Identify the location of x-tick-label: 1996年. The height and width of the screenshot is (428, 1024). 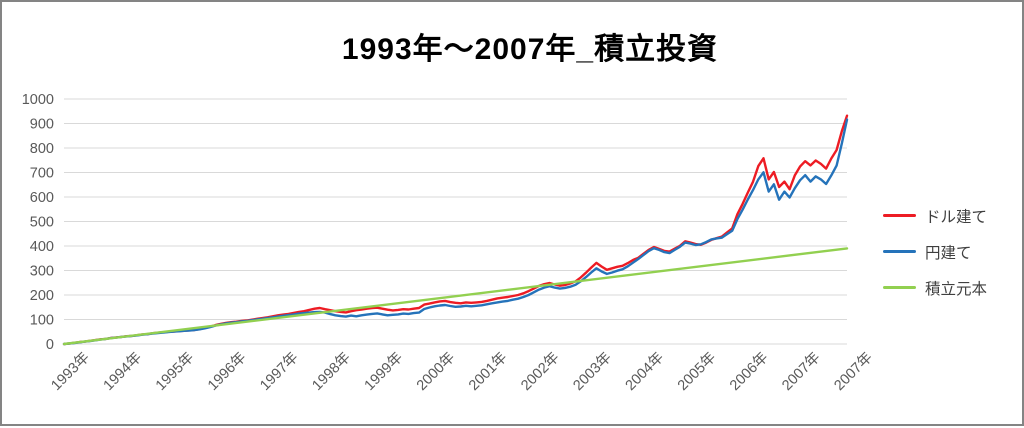
(226, 371).